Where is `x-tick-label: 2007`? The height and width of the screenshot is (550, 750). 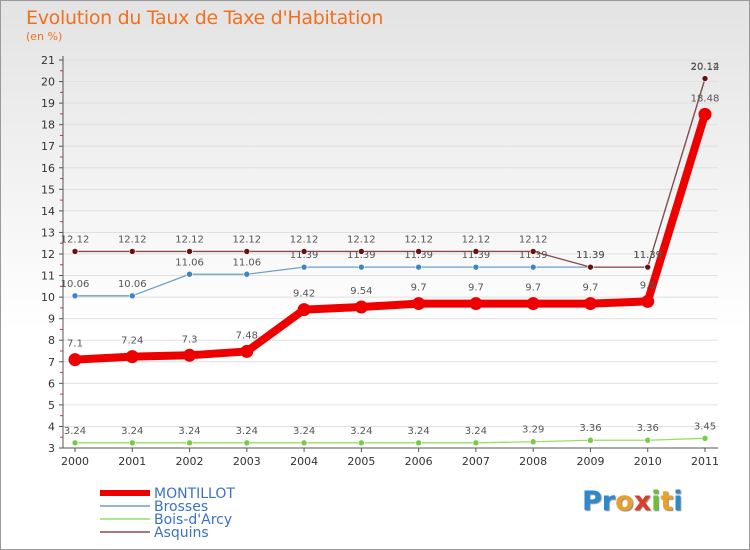 x-tick-label: 2007 is located at coordinates (476, 461).